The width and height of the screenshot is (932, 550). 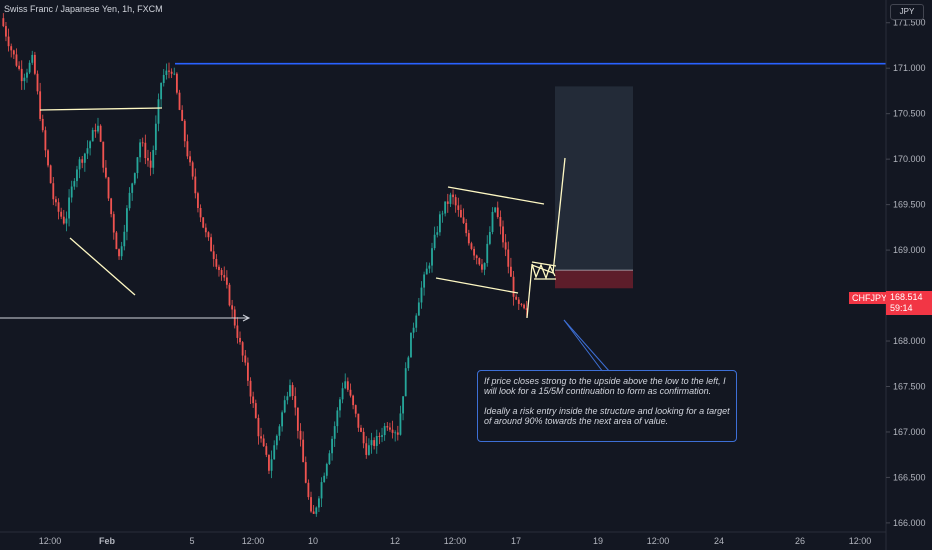 What do you see at coordinates (860, 541) in the screenshot?
I see `time-tick-label-12: 12:00` at bounding box center [860, 541].